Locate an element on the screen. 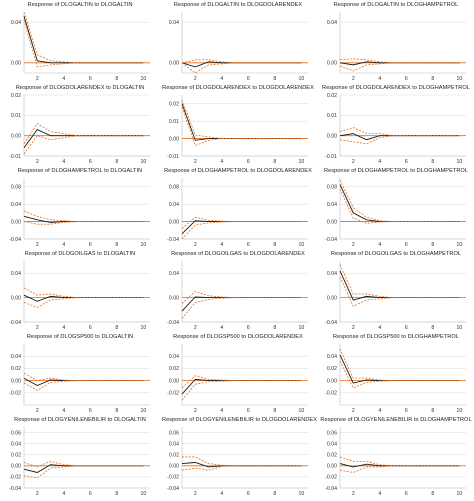  y-tick-label: 0.08 is located at coordinates (16, 188).